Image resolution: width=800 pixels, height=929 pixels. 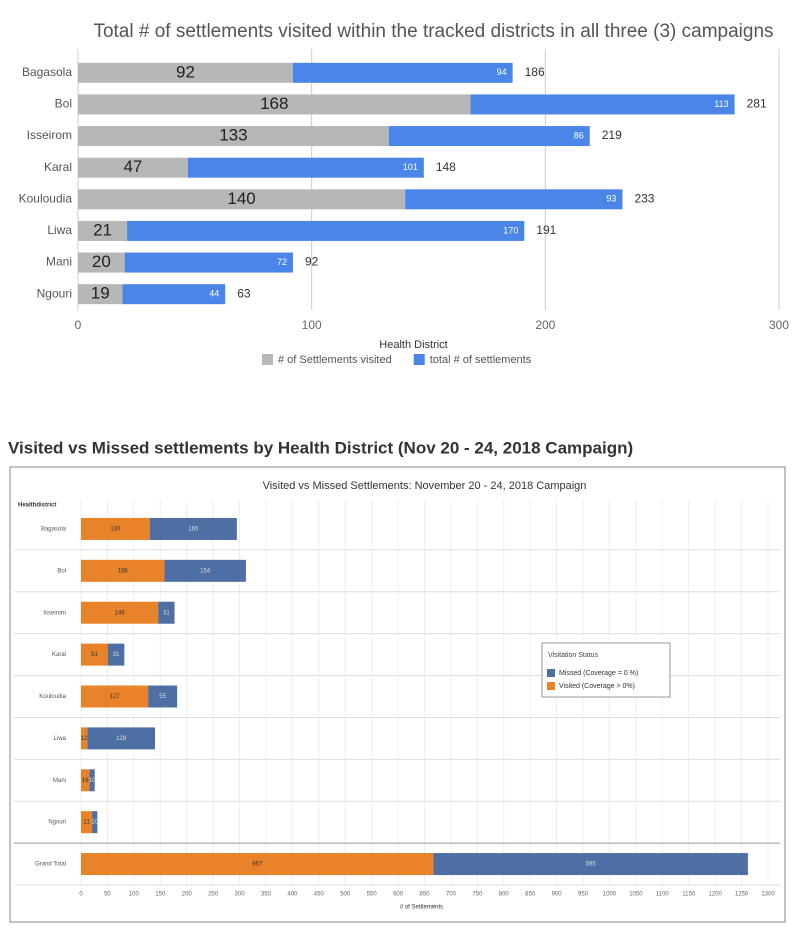 What do you see at coordinates (213, 895) in the screenshot?
I see `x-tick-label: 250` at bounding box center [213, 895].